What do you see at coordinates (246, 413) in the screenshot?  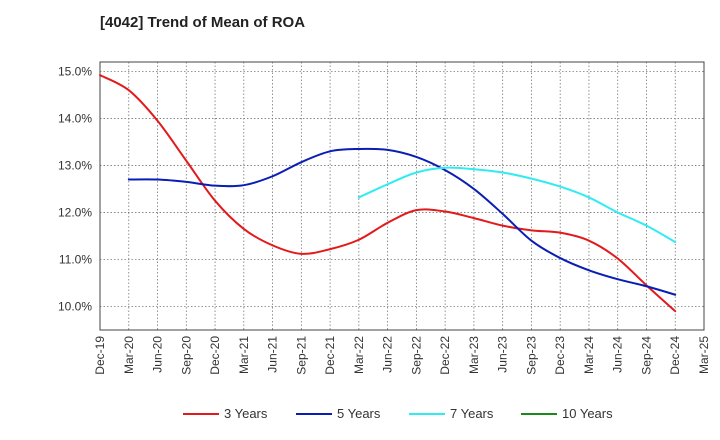 I see `legend-label: 3 Years` at bounding box center [246, 413].